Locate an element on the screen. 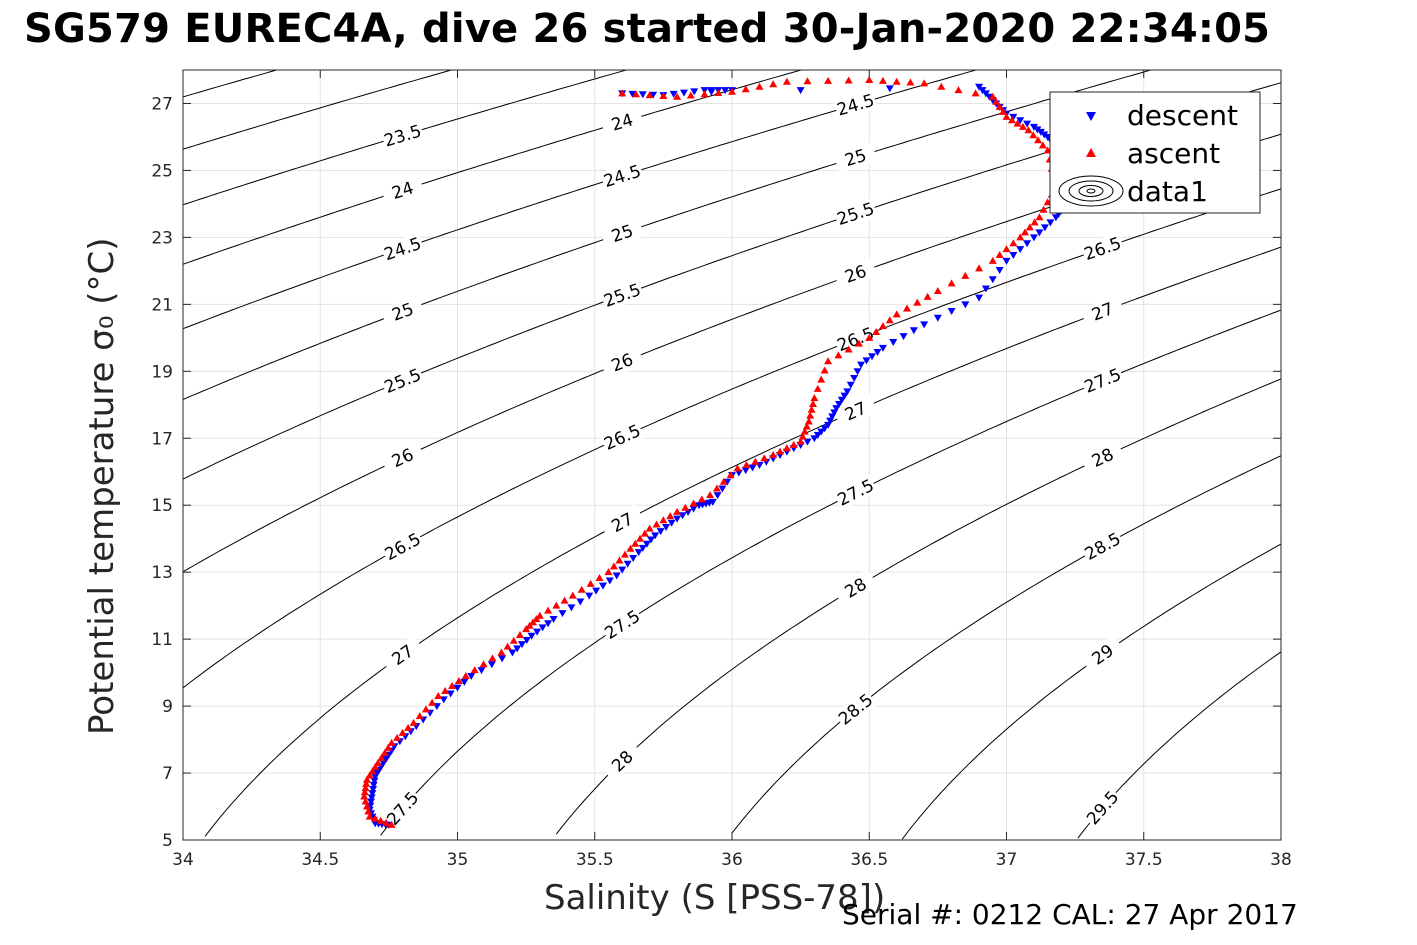 This screenshot has width=1417, height=945. serial-cal-footer: Serial #: 0212 CAL: 27 Apr 2017 is located at coordinates (1070, 914).